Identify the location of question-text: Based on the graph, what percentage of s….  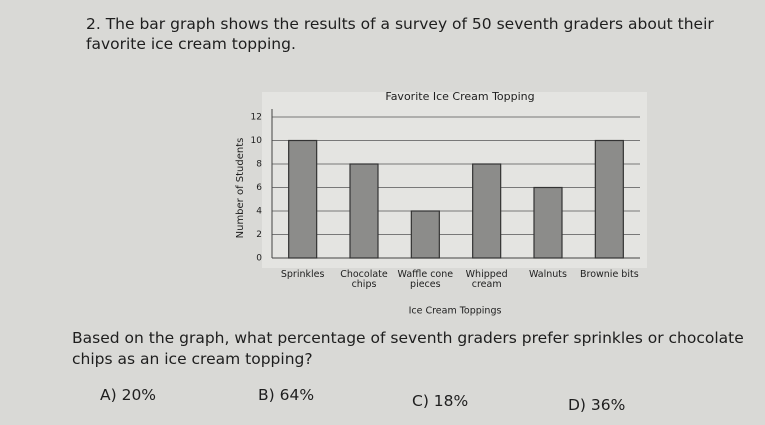
(408, 348).